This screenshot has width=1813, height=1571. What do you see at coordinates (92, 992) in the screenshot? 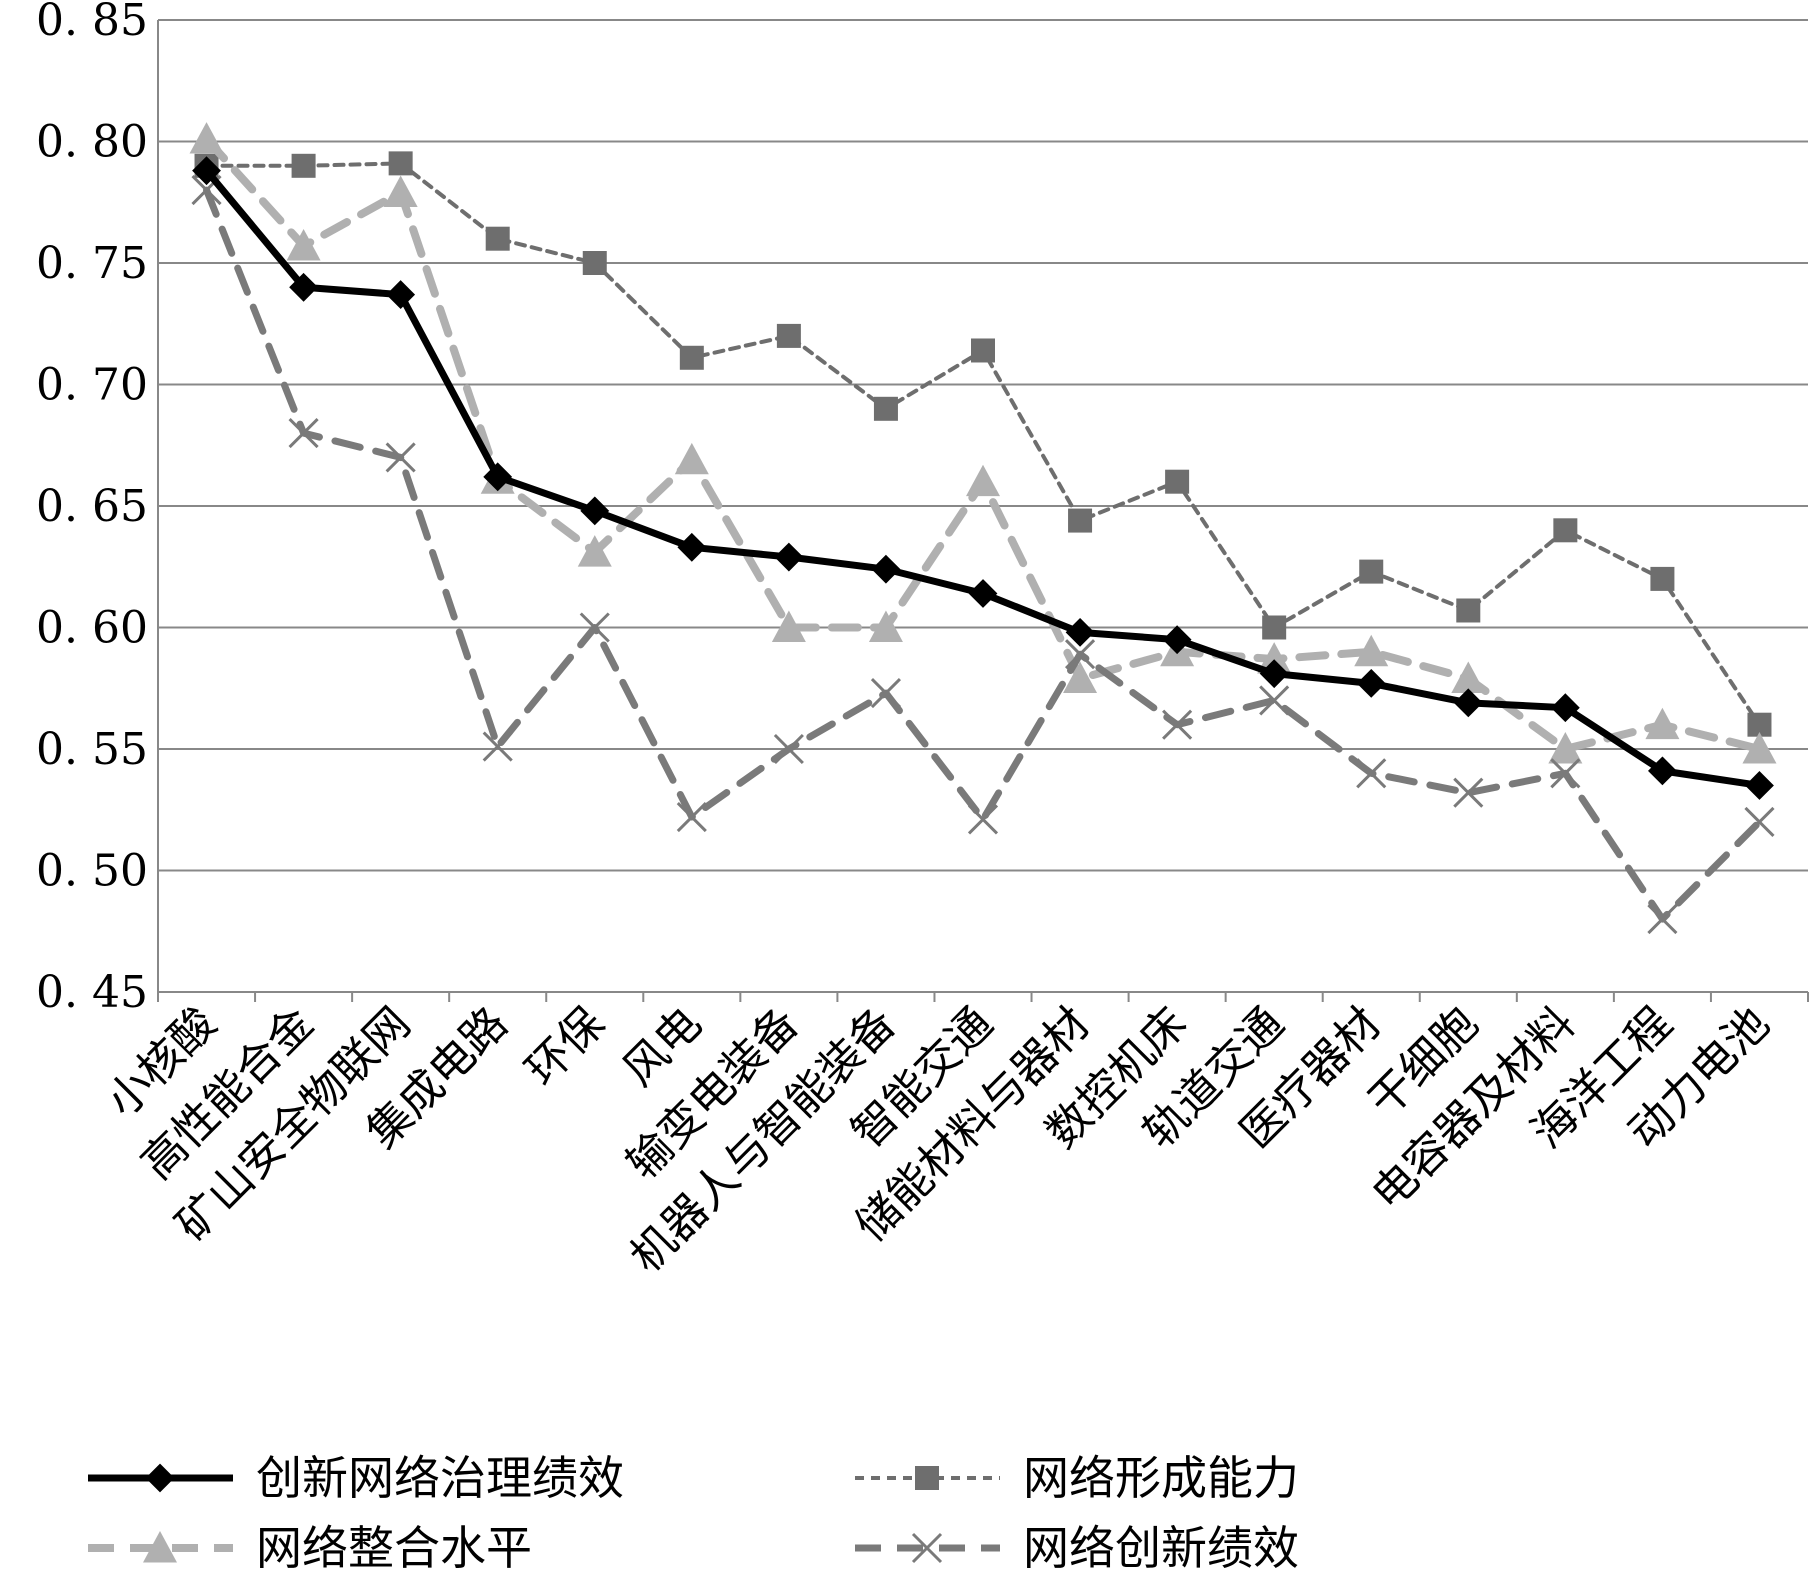
I see `y-tick-label: 0. 45` at bounding box center [92, 992].